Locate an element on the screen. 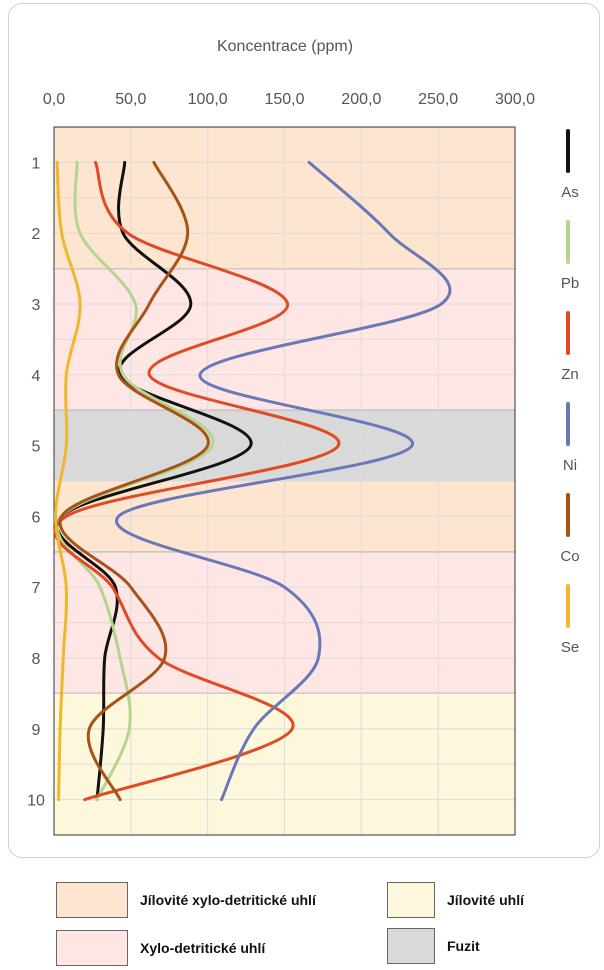 Image resolution: width=604 pixels, height=970 pixels. y-tick-label: 8 is located at coordinates (36, 659).